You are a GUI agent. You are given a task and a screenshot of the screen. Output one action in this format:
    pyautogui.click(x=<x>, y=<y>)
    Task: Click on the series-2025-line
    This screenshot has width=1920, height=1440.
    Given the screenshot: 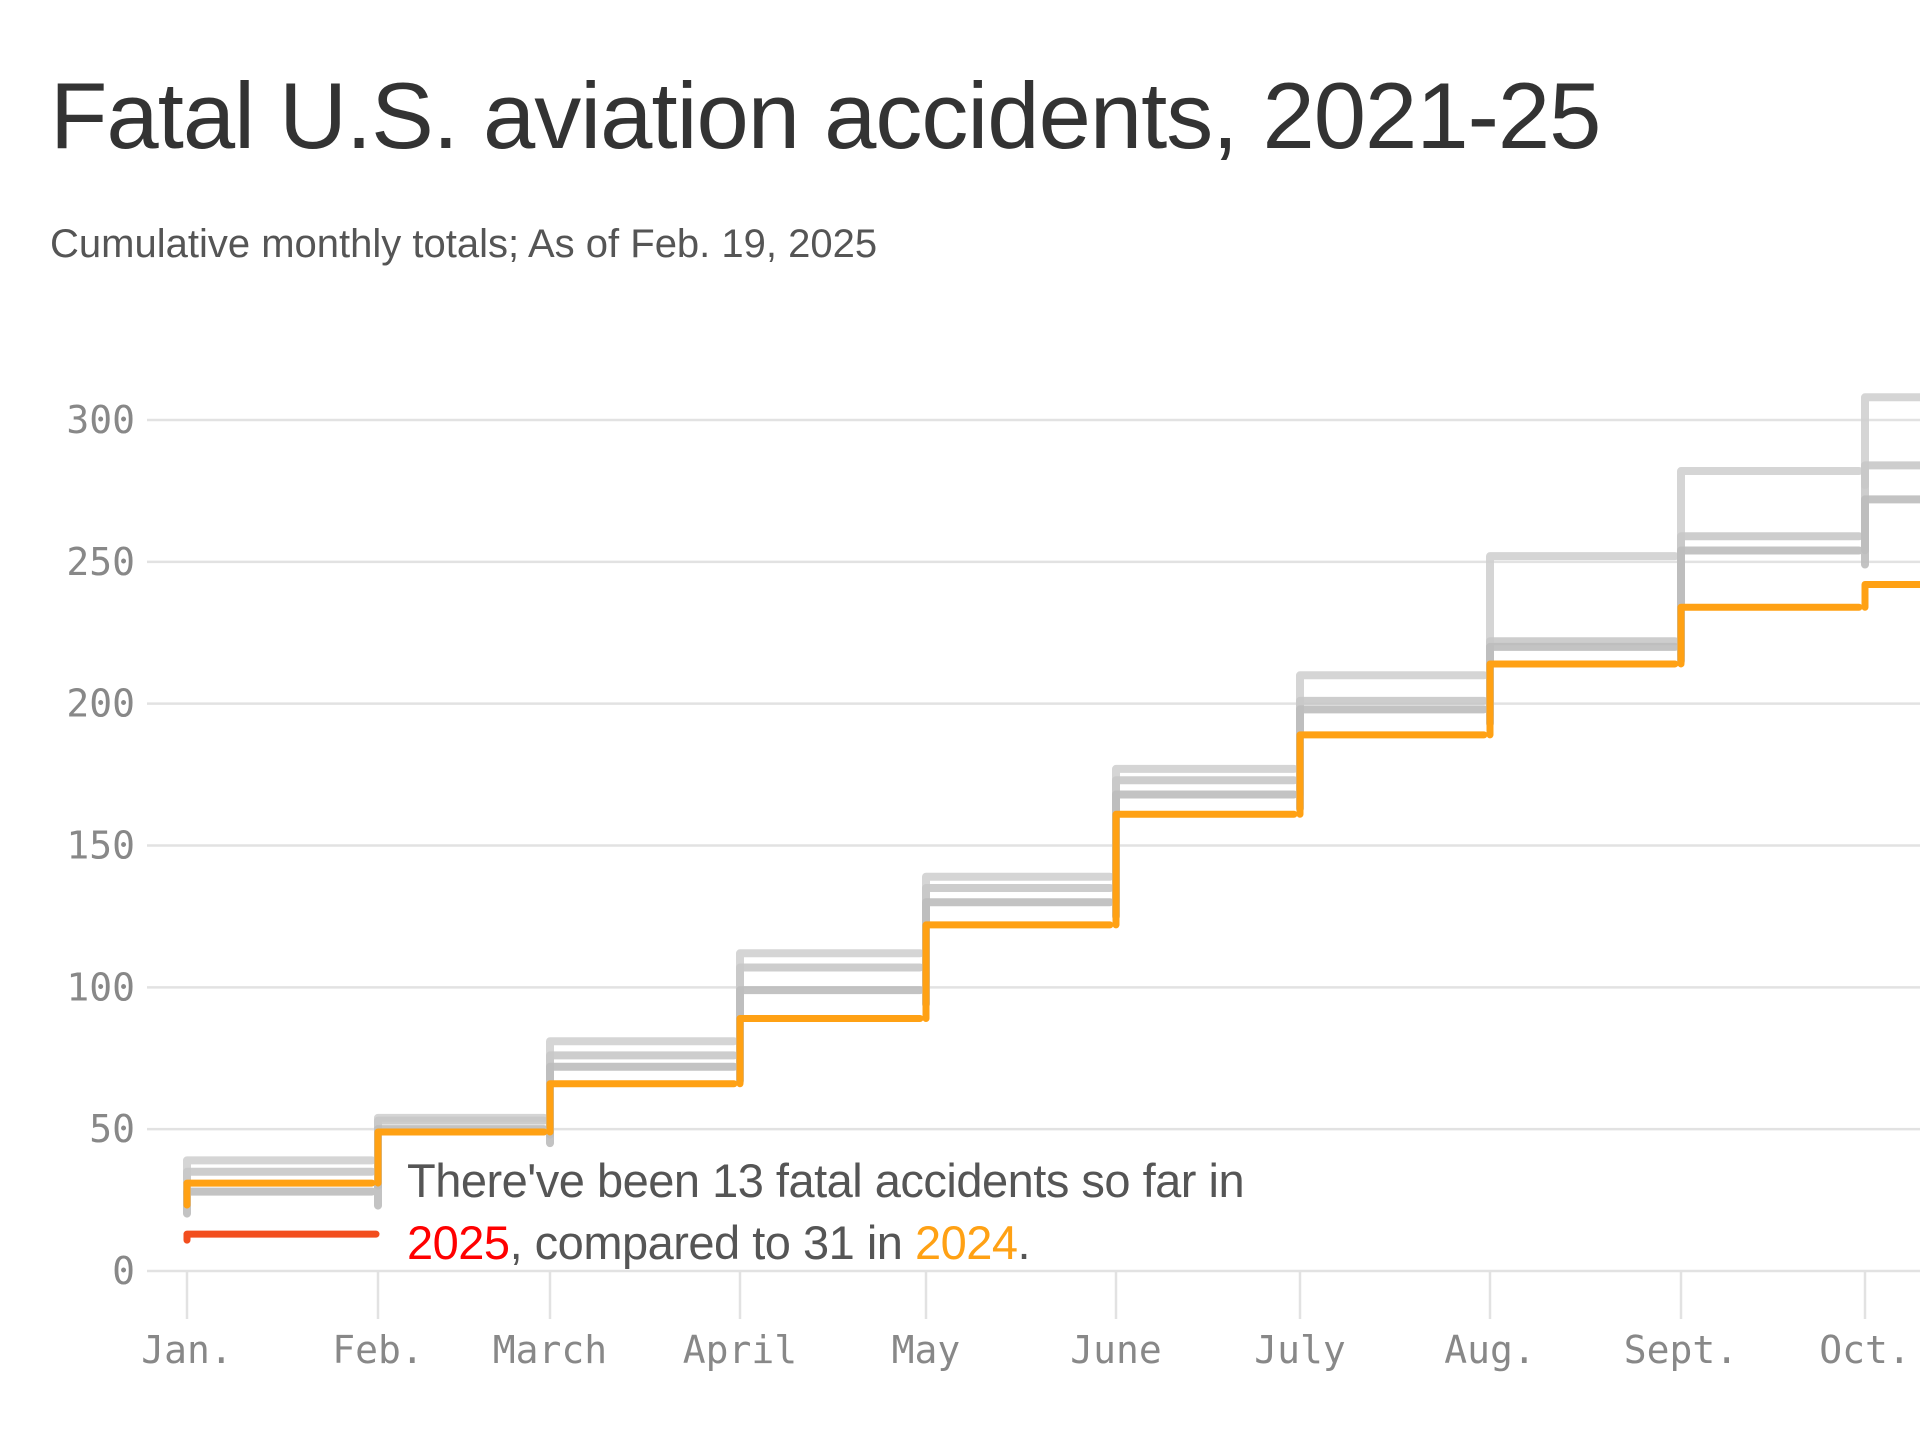 What is the action you would take?
    pyautogui.click(x=281, y=1237)
    